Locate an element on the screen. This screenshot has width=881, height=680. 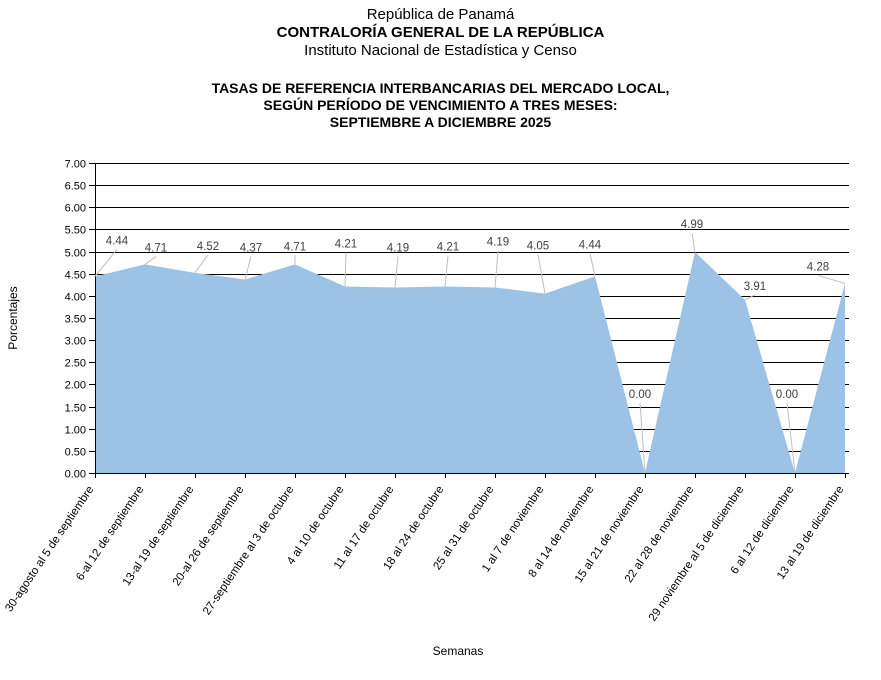
data-point-label: 4.37 is located at coordinates (251, 248).